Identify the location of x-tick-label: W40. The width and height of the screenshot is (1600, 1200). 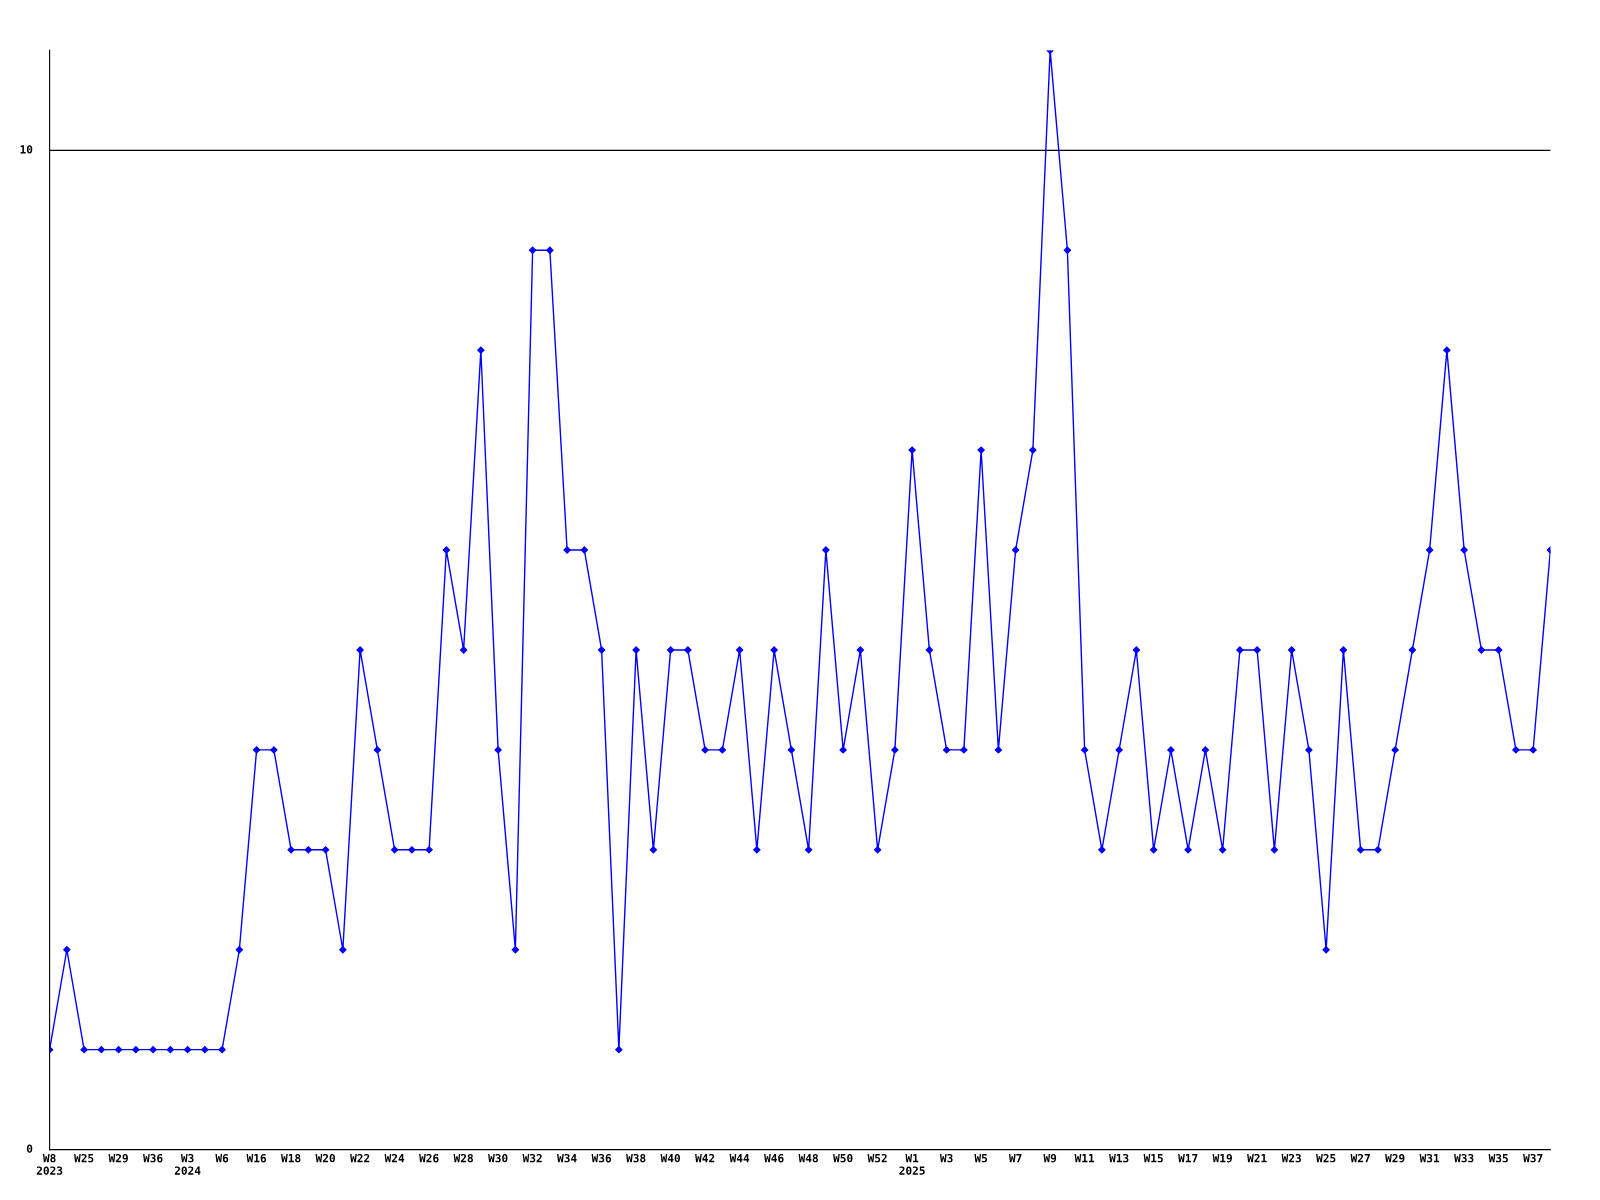
(670, 1158).